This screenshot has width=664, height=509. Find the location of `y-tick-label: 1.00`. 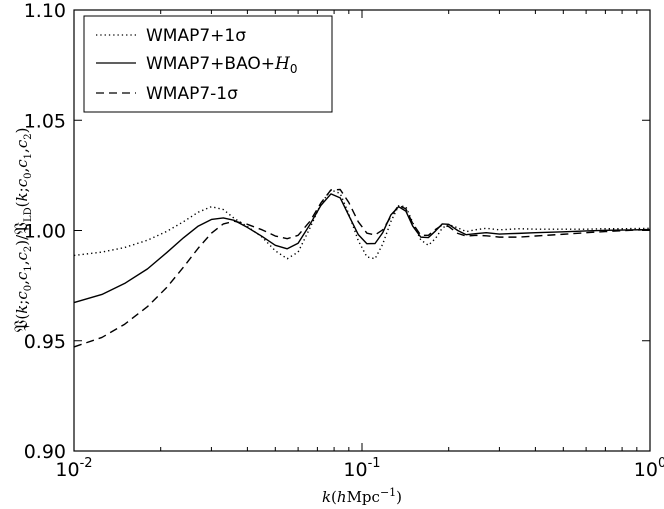

y-tick-label: 1.00 is located at coordinates (45, 232).